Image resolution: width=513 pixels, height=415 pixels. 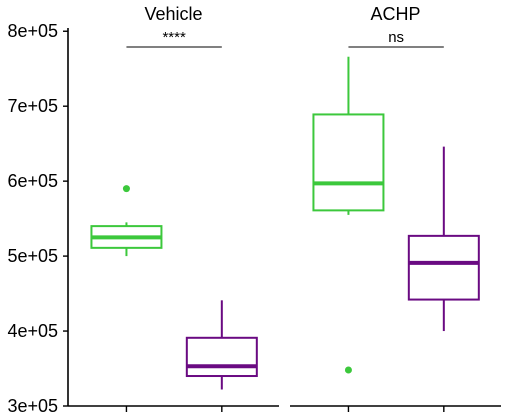 What do you see at coordinates (32, 331) in the screenshot?
I see `y-tick-label: 4e+05` at bounding box center [32, 331].